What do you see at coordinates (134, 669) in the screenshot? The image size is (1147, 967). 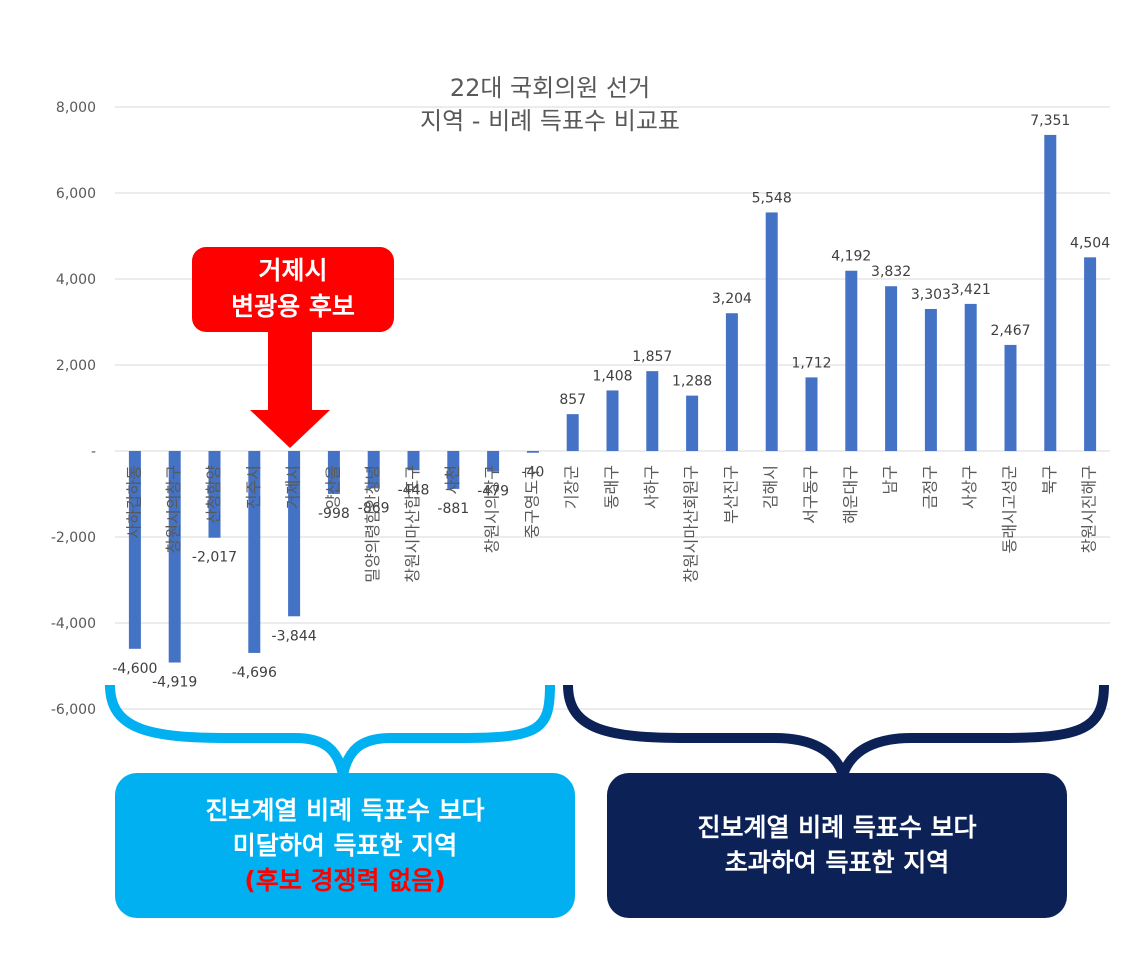 I see `value-label: -4,600` at bounding box center [134, 669].